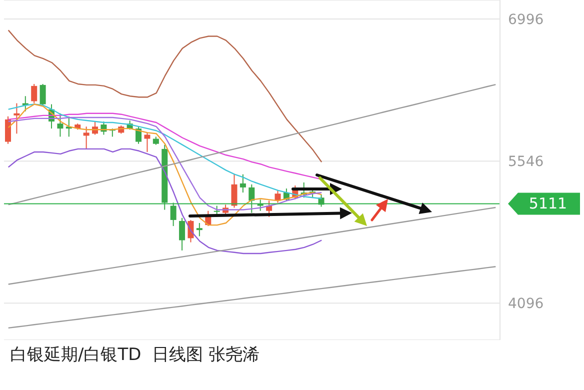  Describe the element at coordinates (548, 203) in the screenshot. I see `ref-line-label: 5111` at that location.